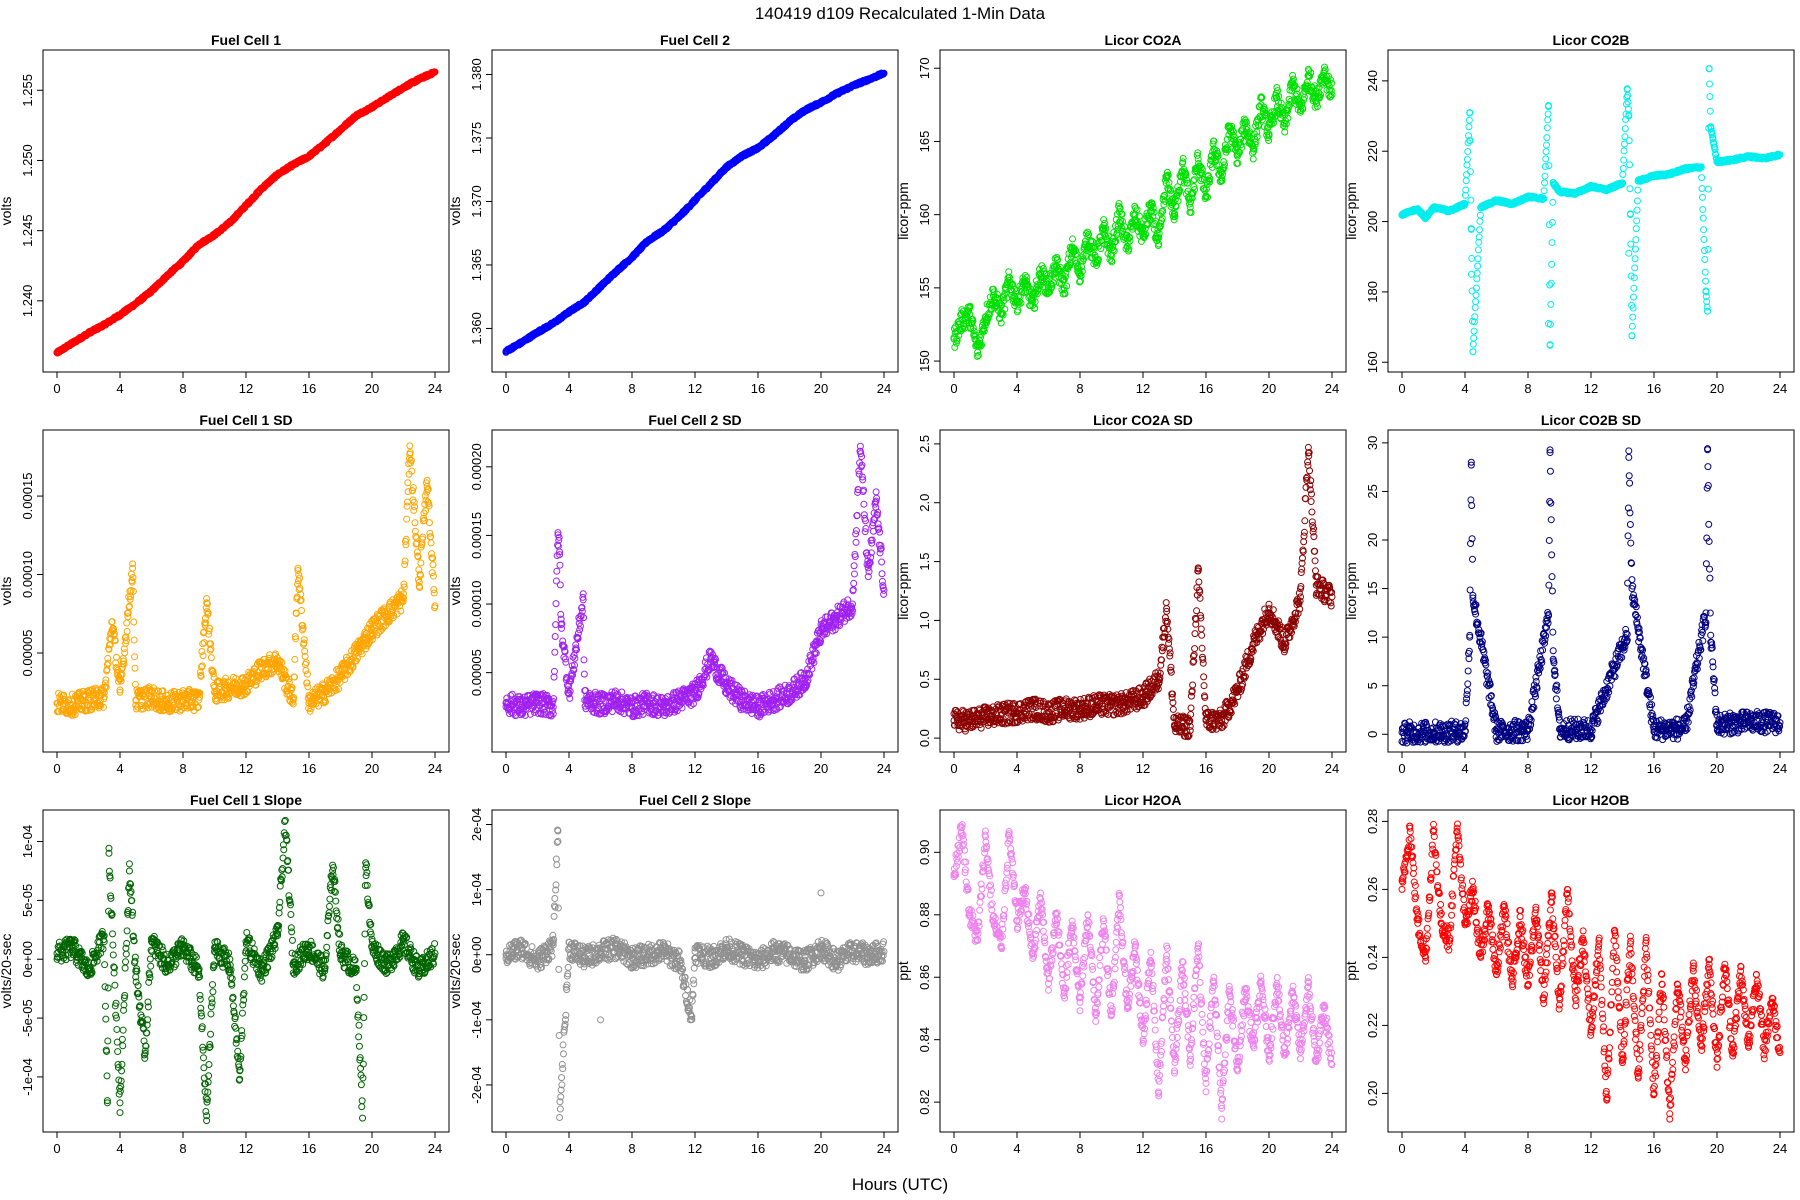 The image size is (1800, 1200). What do you see at coordinates (1372, 362) in the screenshot?
I see `y-tick-label: 160` at bounding box center [1372, 362].